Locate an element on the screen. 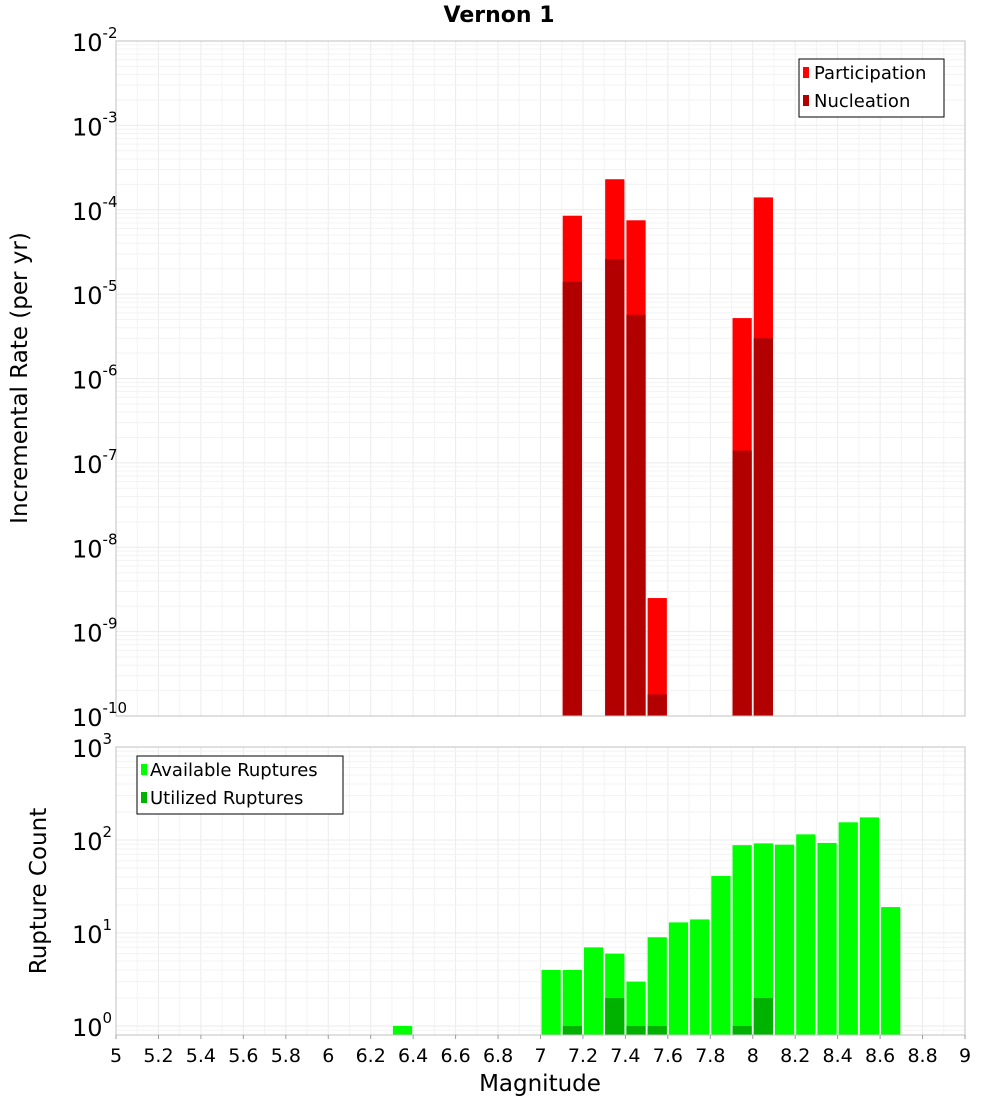 The width and height of the screenshot is (1000, 1100). x-tick-label: 8.8 is located at coordinates (922, 1056).